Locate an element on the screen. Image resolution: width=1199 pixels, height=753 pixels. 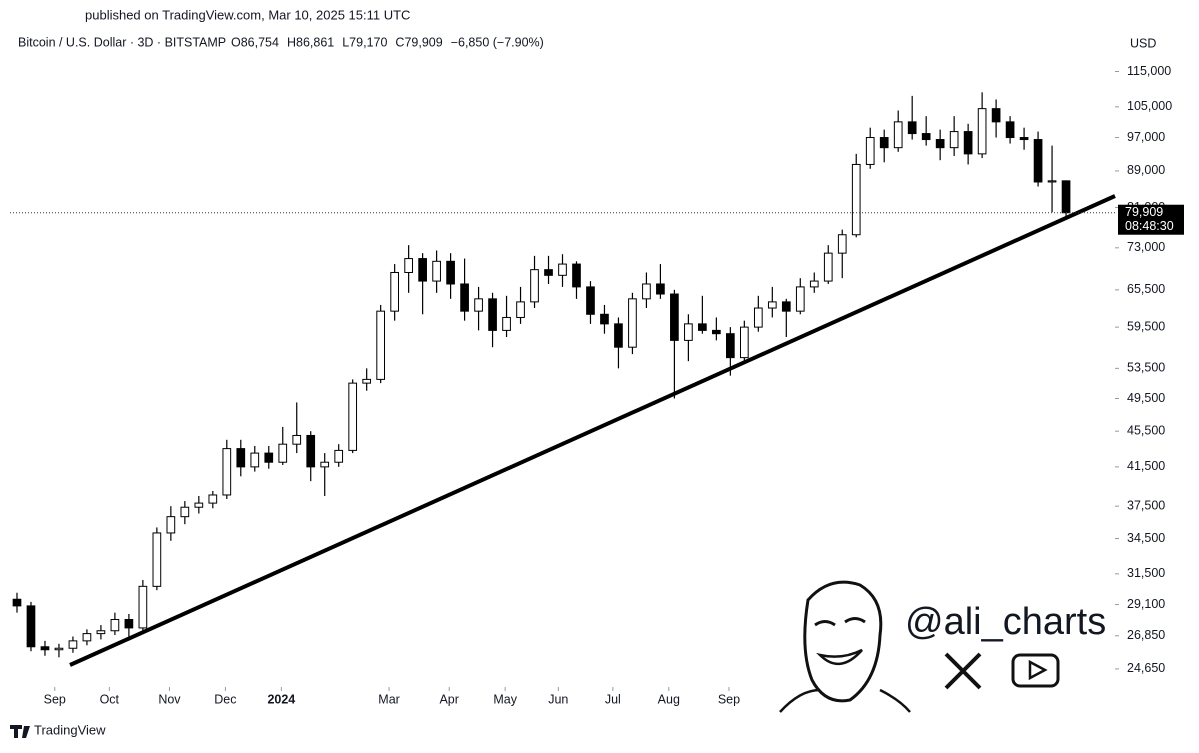
mouth is located at coordinates (839, 656).